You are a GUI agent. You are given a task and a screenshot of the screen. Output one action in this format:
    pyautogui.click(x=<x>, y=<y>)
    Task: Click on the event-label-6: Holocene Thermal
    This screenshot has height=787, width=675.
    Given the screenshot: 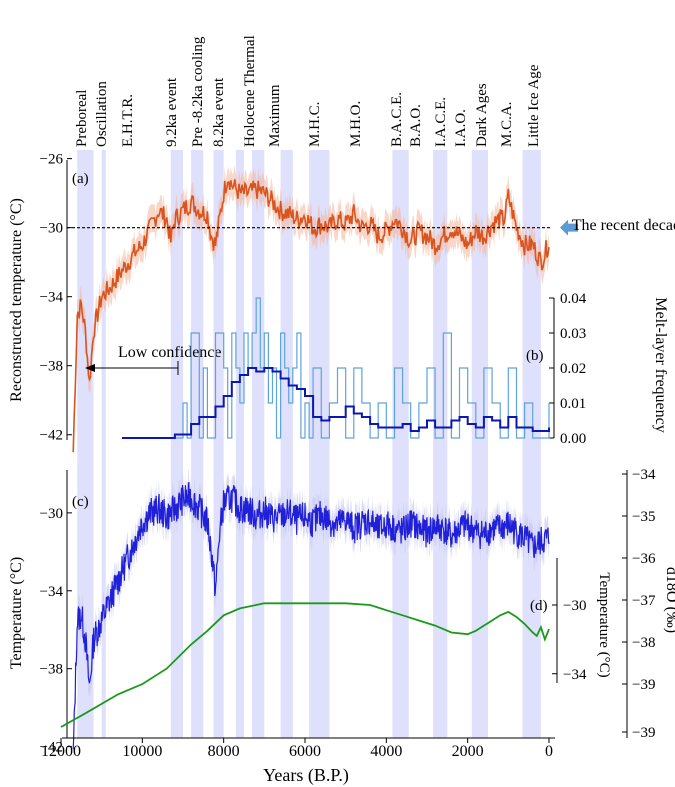 What is the action you would take?
    pyautogui.click(x=250, y=91)
    